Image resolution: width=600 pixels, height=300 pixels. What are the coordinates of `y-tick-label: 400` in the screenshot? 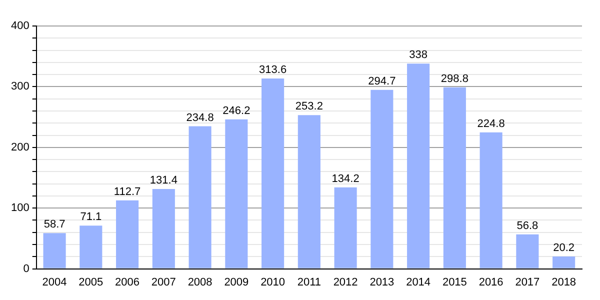 It's located at (20, 26).